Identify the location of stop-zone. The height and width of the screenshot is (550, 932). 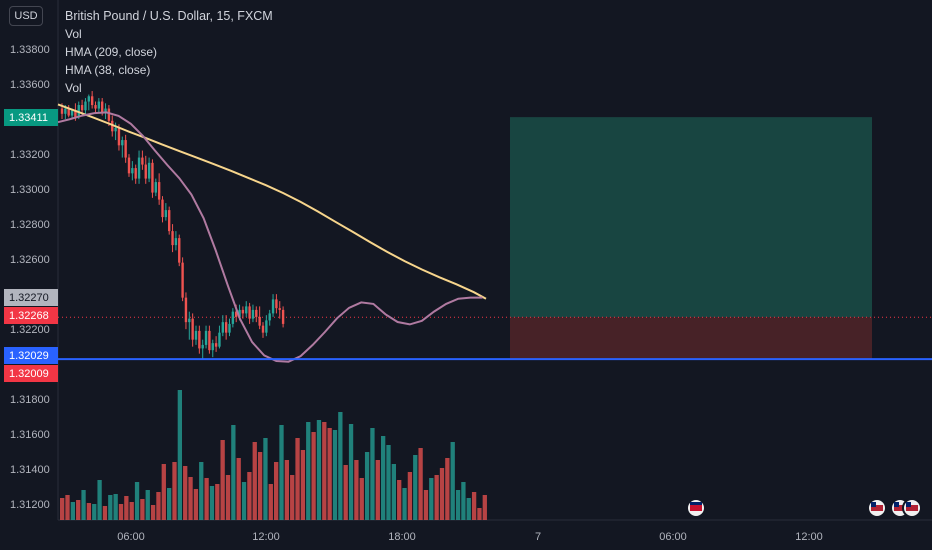
(691, 338).